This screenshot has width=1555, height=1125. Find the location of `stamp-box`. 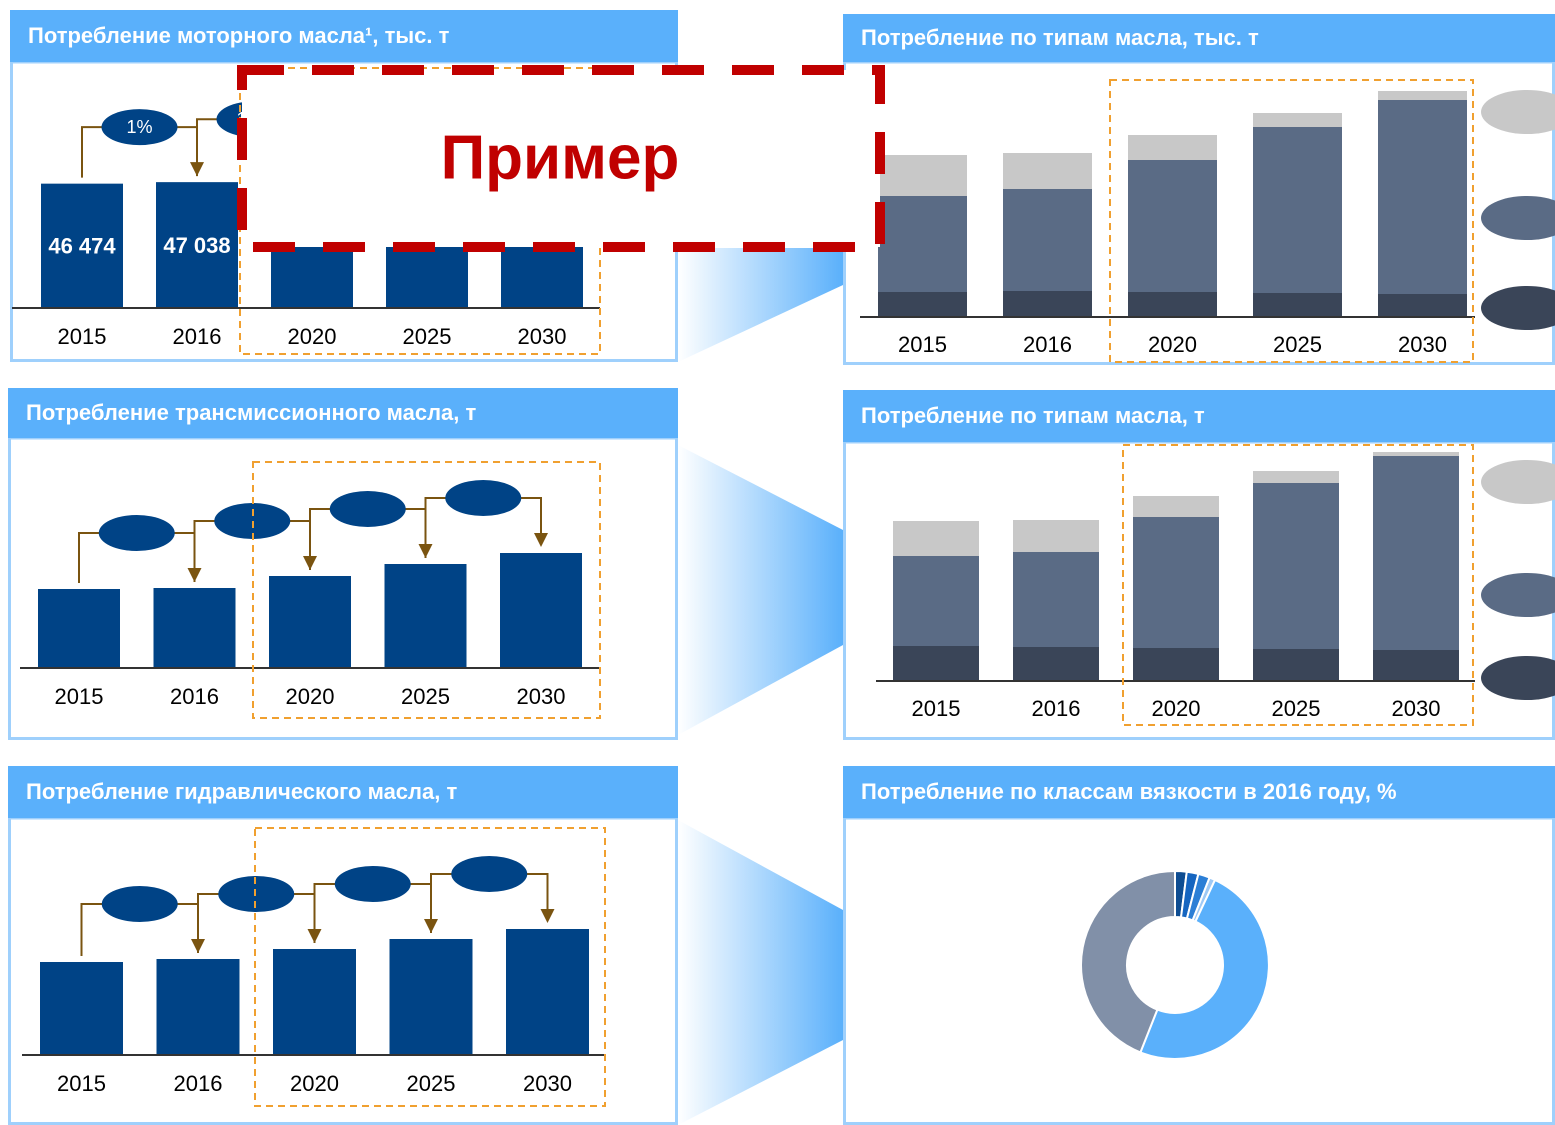

stamp-box is located at coordinates (561, 158).